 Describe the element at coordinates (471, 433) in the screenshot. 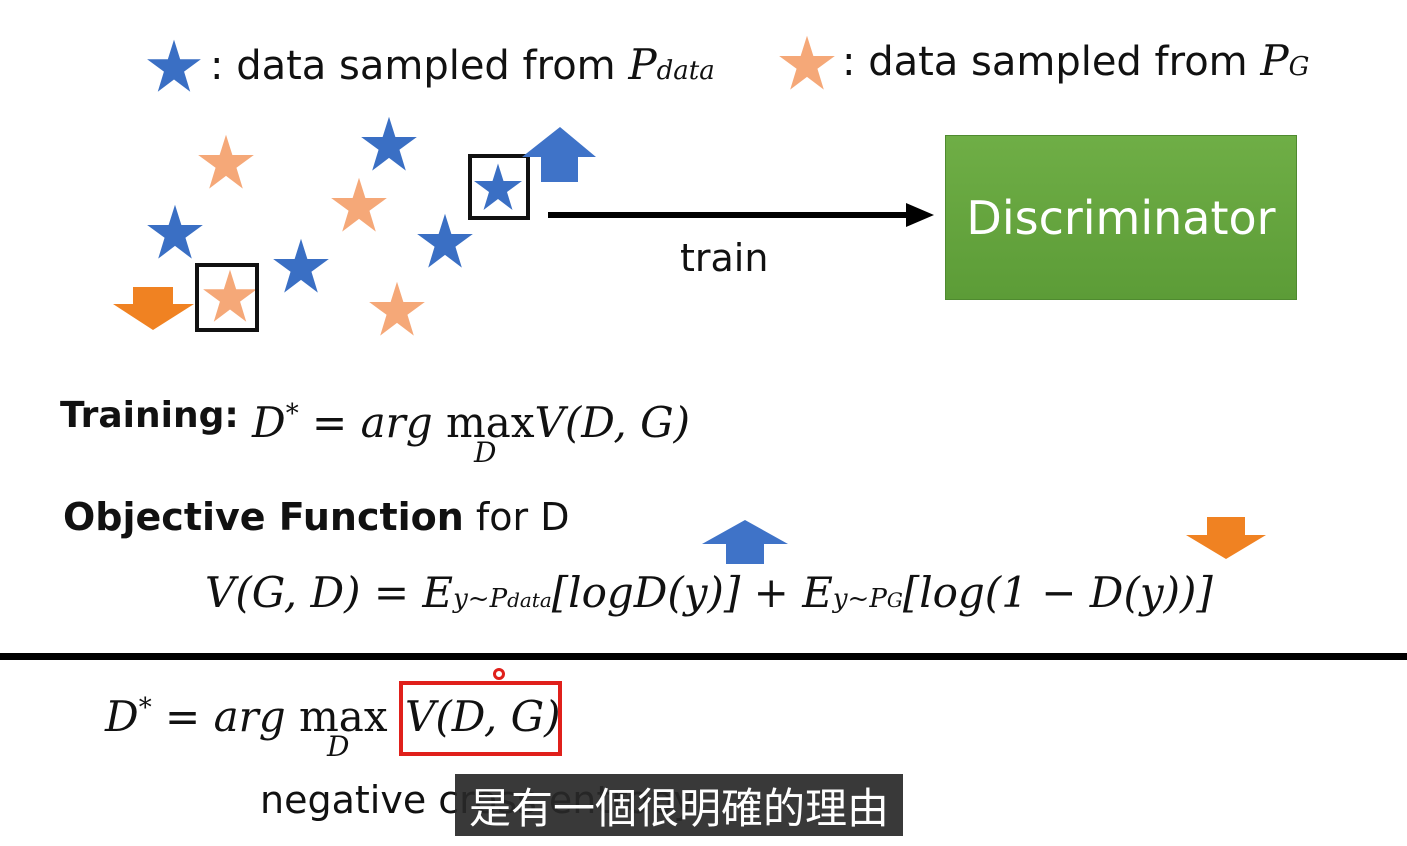

I see `training-equation: D* = arg max D V(D, G)` at that location.